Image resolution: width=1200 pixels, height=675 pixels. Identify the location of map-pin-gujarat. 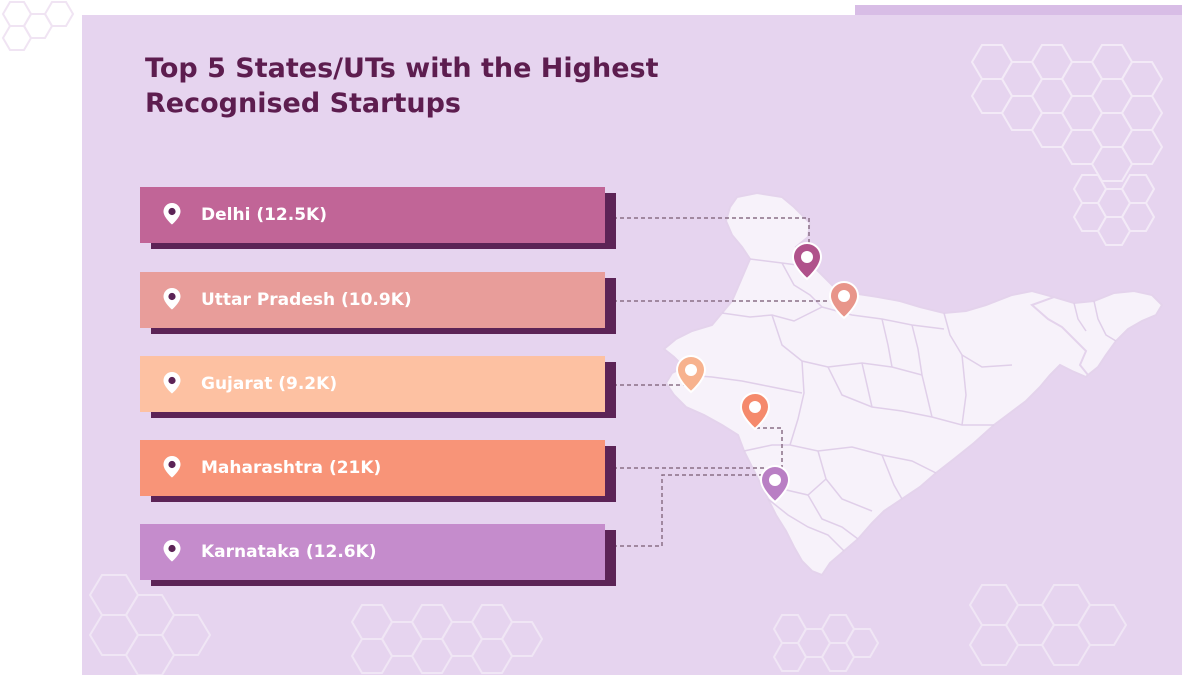
(691, 374).